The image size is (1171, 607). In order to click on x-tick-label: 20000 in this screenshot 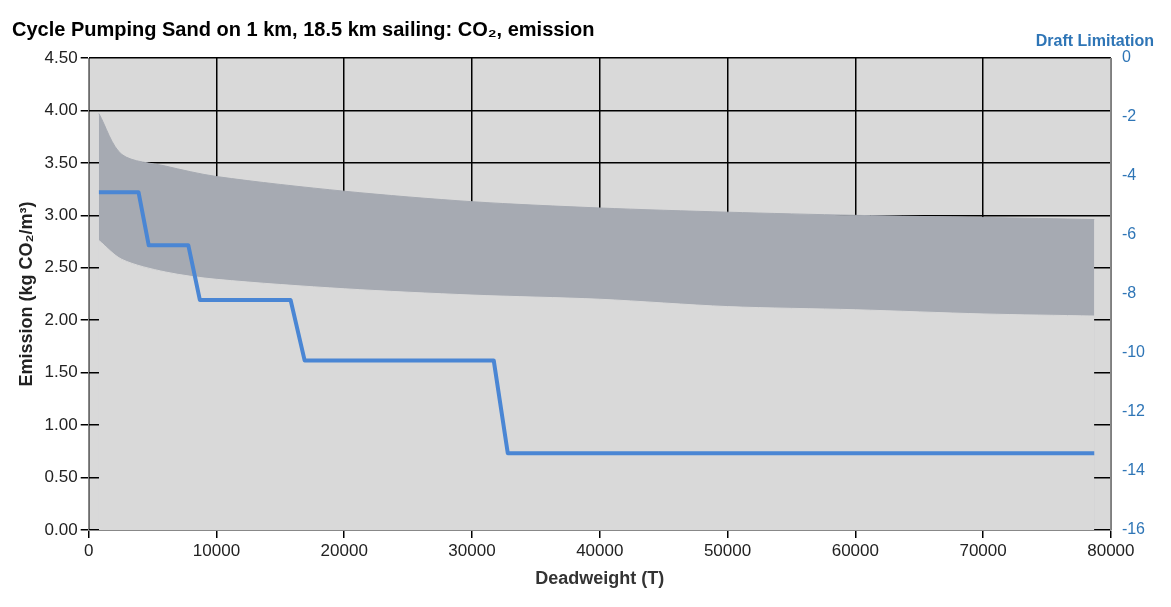, I will do `click(344, 550)`.